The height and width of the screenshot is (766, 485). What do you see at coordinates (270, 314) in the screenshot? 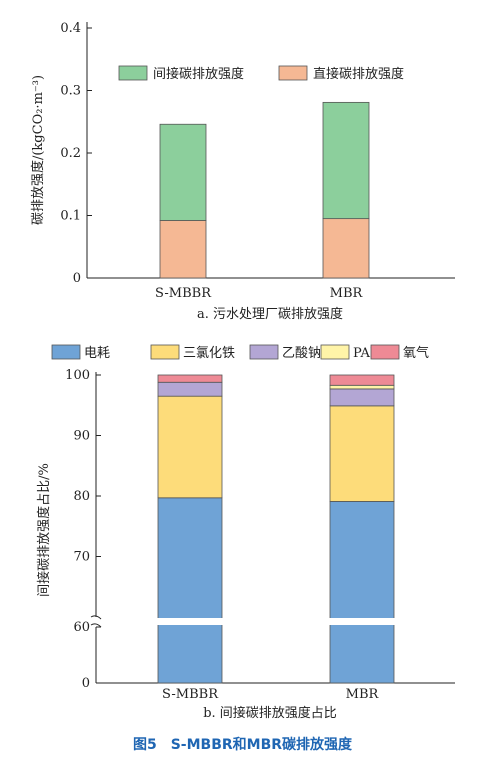
I see `subtitle: a. 污水处理厂碳排放强度` at bounding box center [270, 314].